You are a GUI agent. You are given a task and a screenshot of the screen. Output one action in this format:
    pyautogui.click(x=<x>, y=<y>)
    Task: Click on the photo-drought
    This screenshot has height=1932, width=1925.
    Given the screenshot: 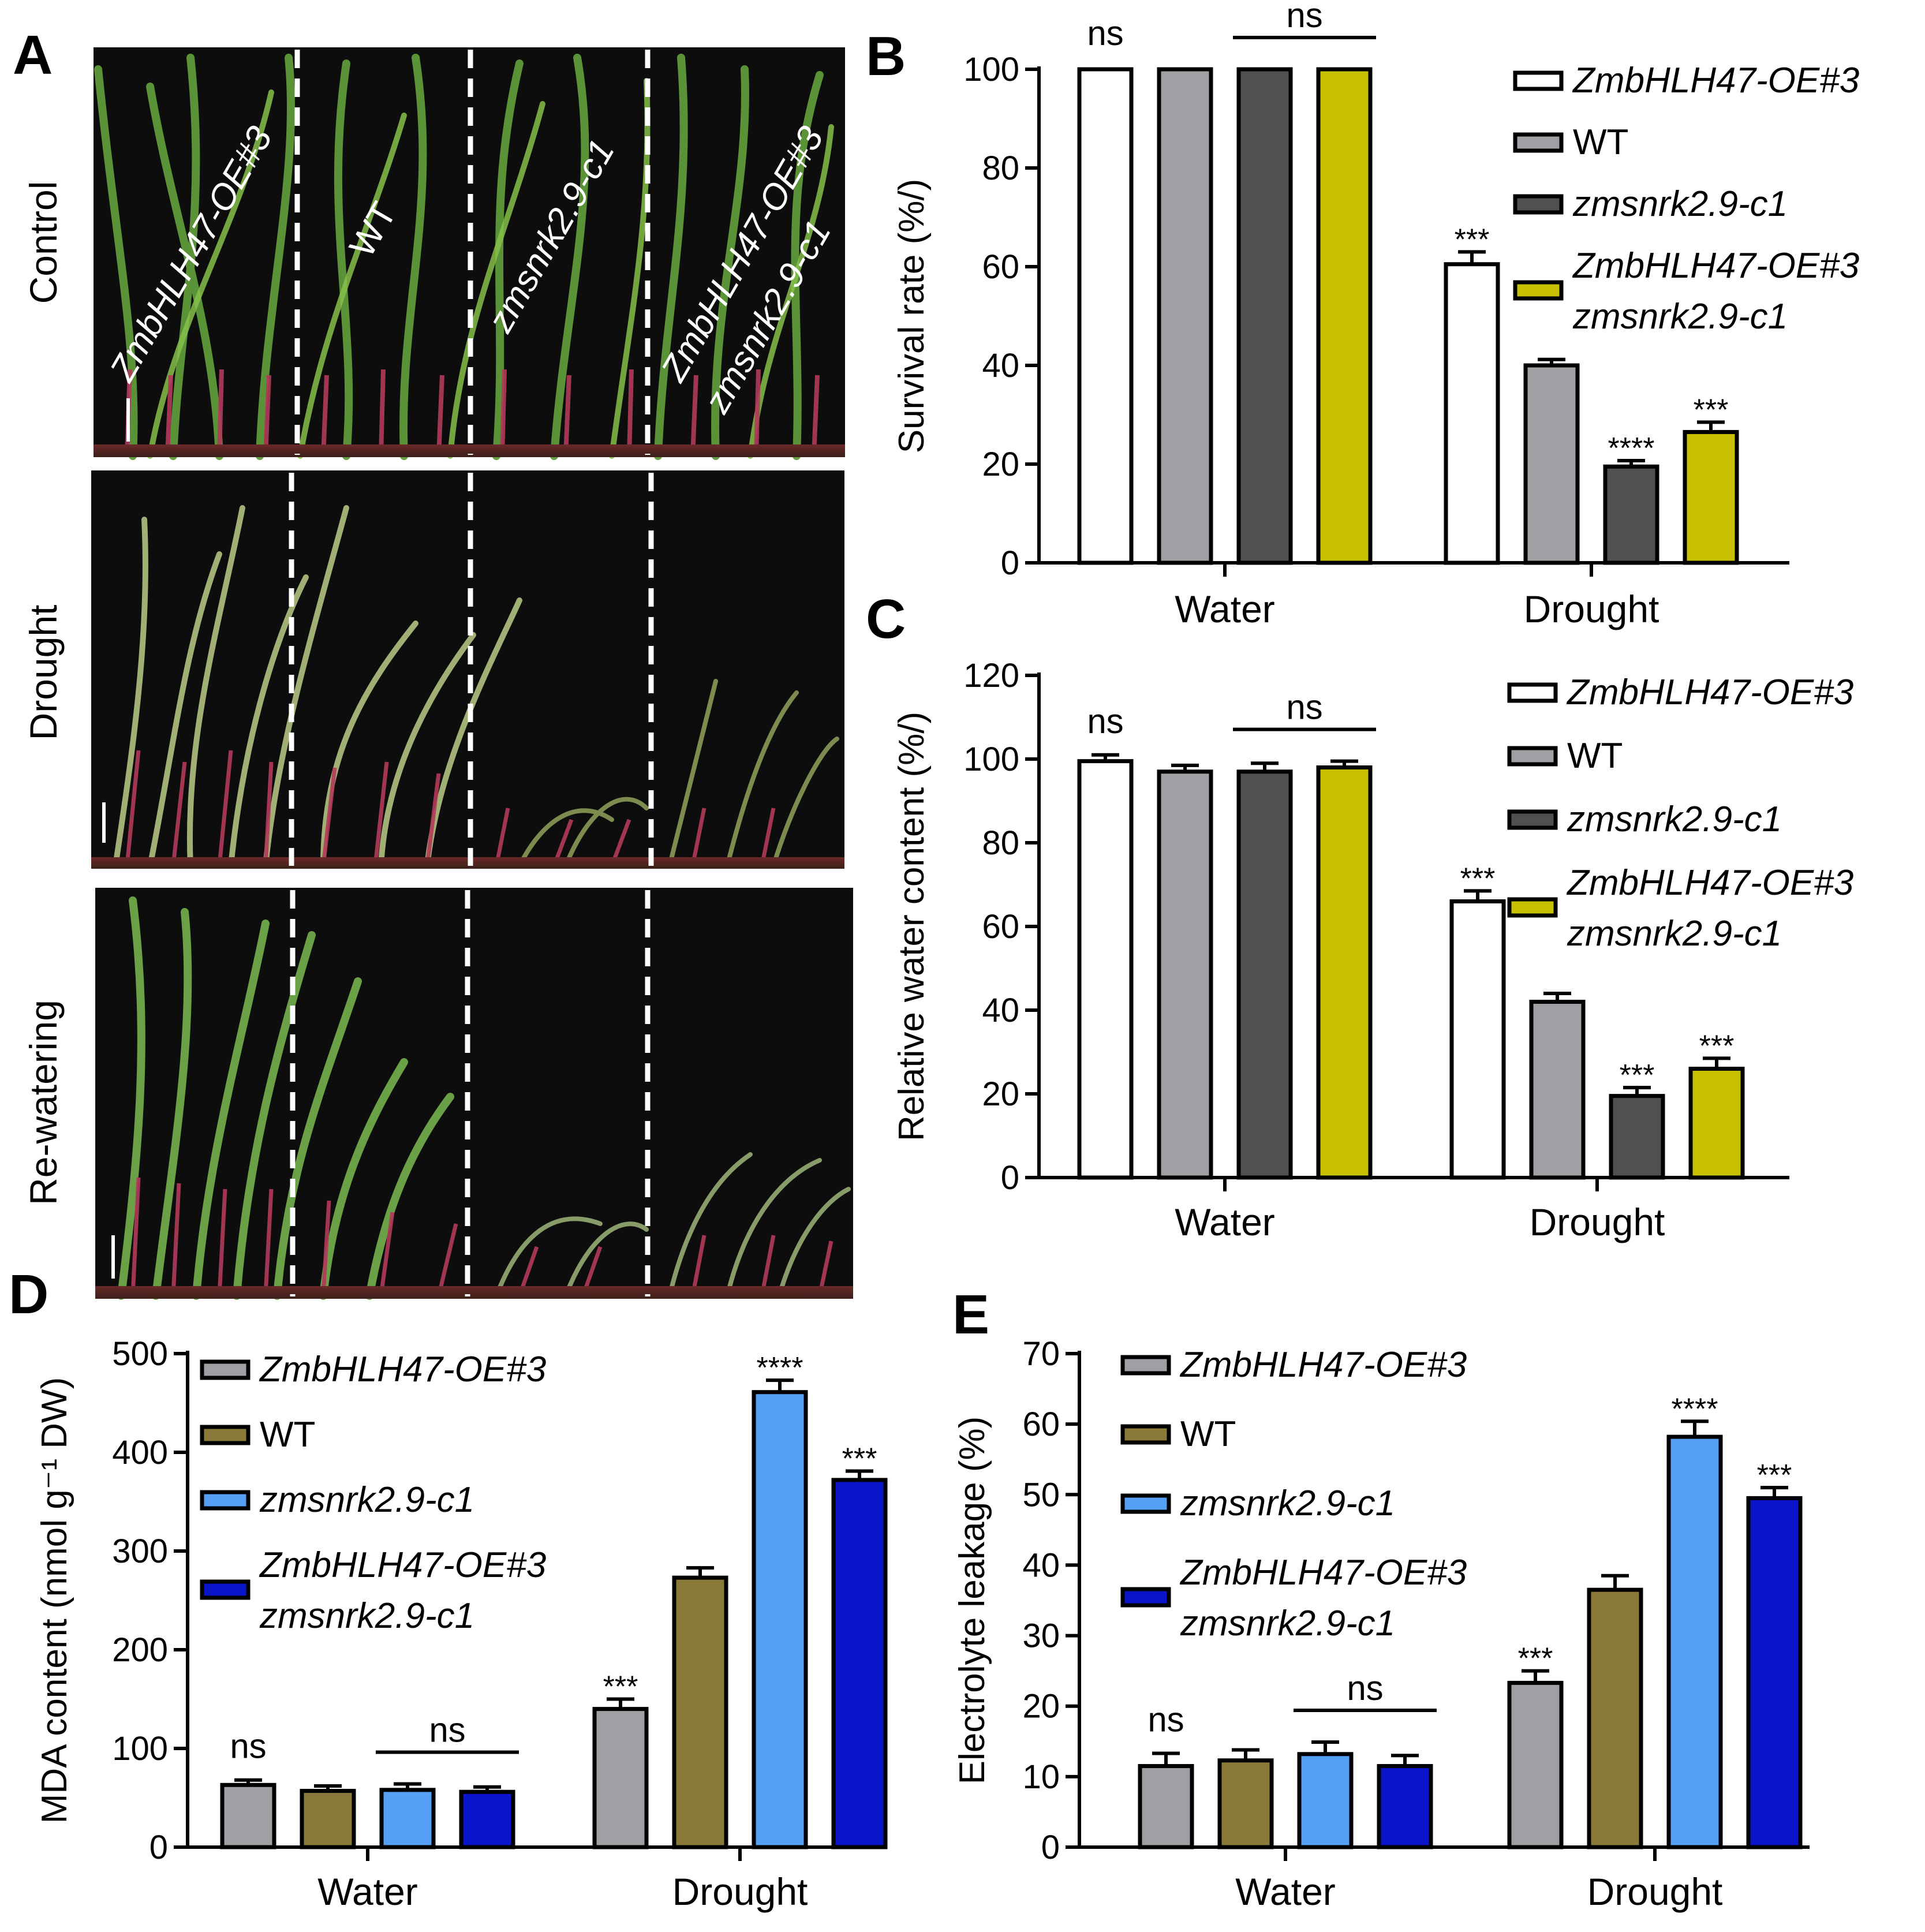 What is the action you would take?
    pyautogui.click(x=468, y=669)
    